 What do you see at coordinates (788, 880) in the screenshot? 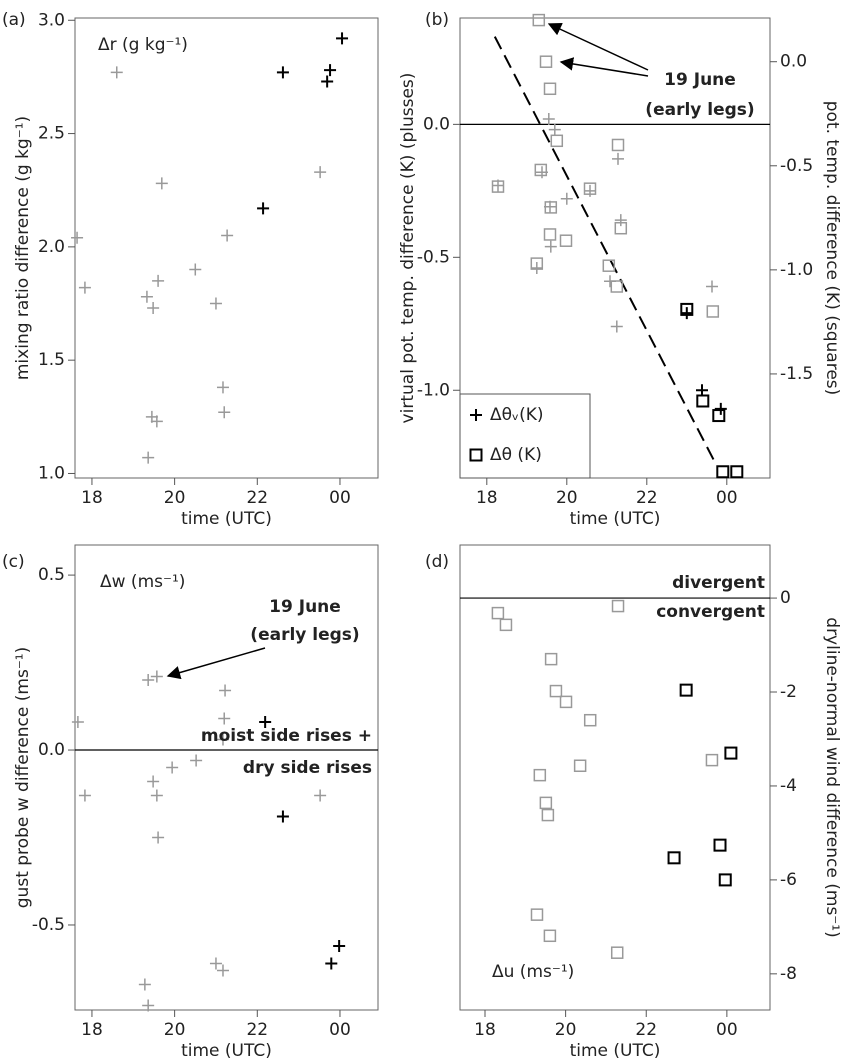
I see `y-tick-label: -6` at bounding box center [788, 880].